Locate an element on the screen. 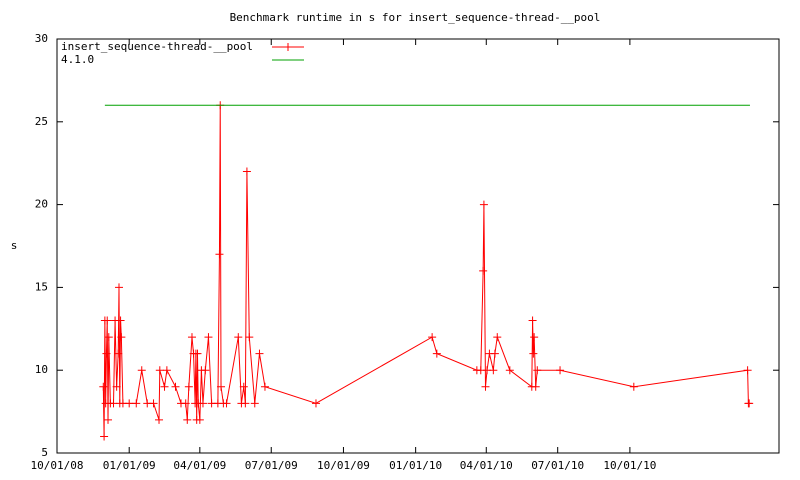  x-tick-label: 04/01/09 is located at coordinates (199, 465).